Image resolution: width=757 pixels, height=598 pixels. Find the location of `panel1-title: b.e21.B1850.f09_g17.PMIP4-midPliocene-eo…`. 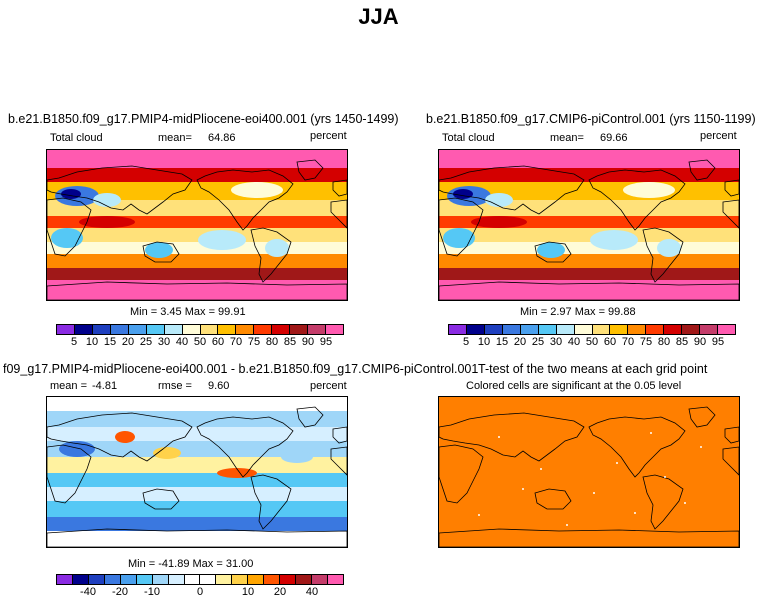

panel1-title: b.e21.B1850.f09_g17.PMIP4-midPliocene-eo… is located at coordinates (203, 119).